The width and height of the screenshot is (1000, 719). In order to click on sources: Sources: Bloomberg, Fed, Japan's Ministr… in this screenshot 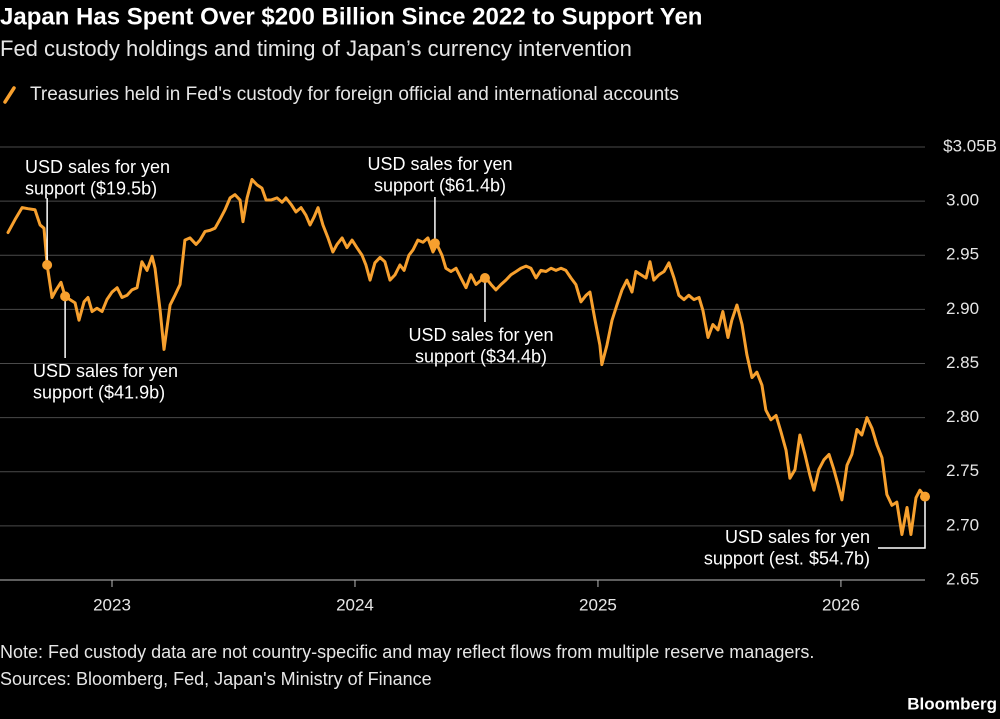, I will do `click(216, 679)`.